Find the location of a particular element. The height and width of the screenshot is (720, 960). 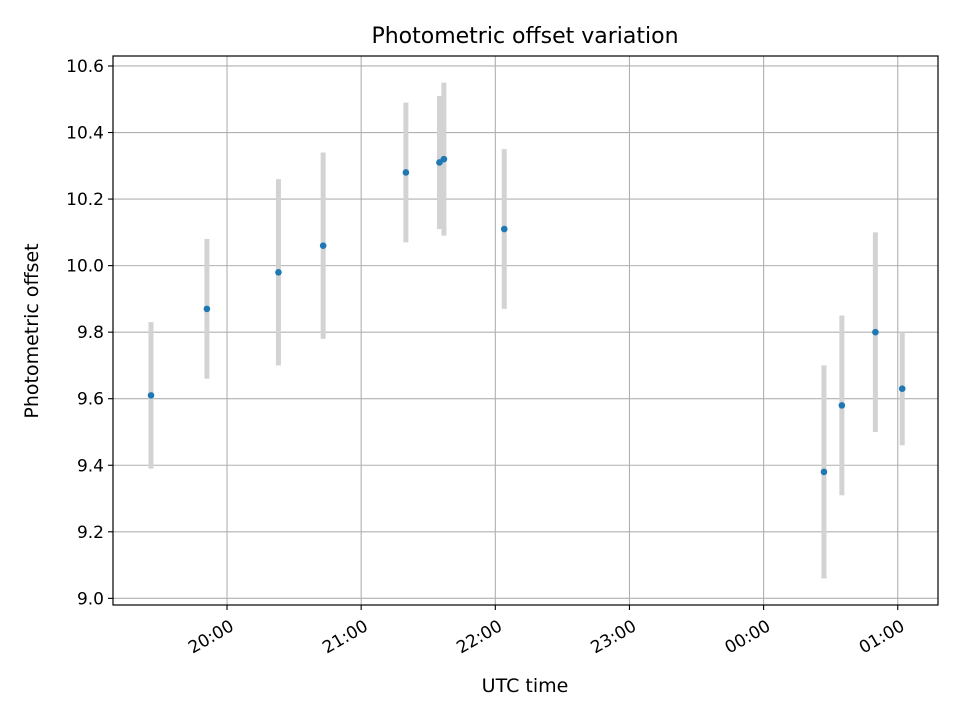

y-tick-label: 10.0 is located at coordinates (85, 267).